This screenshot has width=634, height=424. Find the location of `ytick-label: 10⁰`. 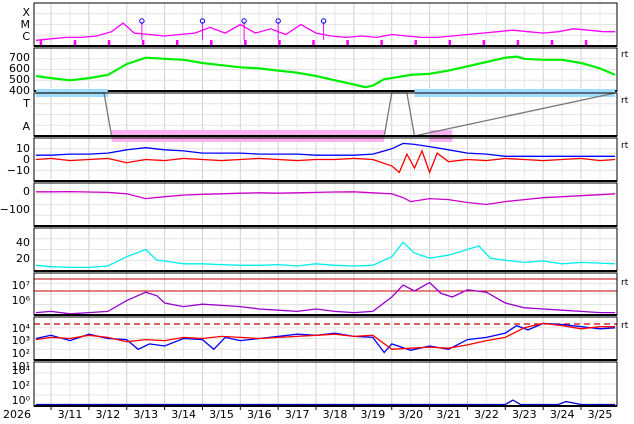

ytick-label: 10⁰ is located at coordinates (21, 400).